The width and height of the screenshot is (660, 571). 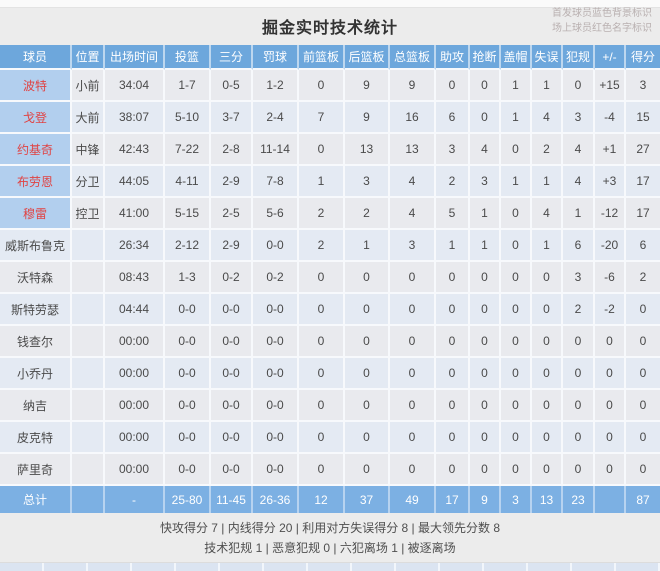 I want to click on stat-cell: 2-8, so click(x=232, y=150).